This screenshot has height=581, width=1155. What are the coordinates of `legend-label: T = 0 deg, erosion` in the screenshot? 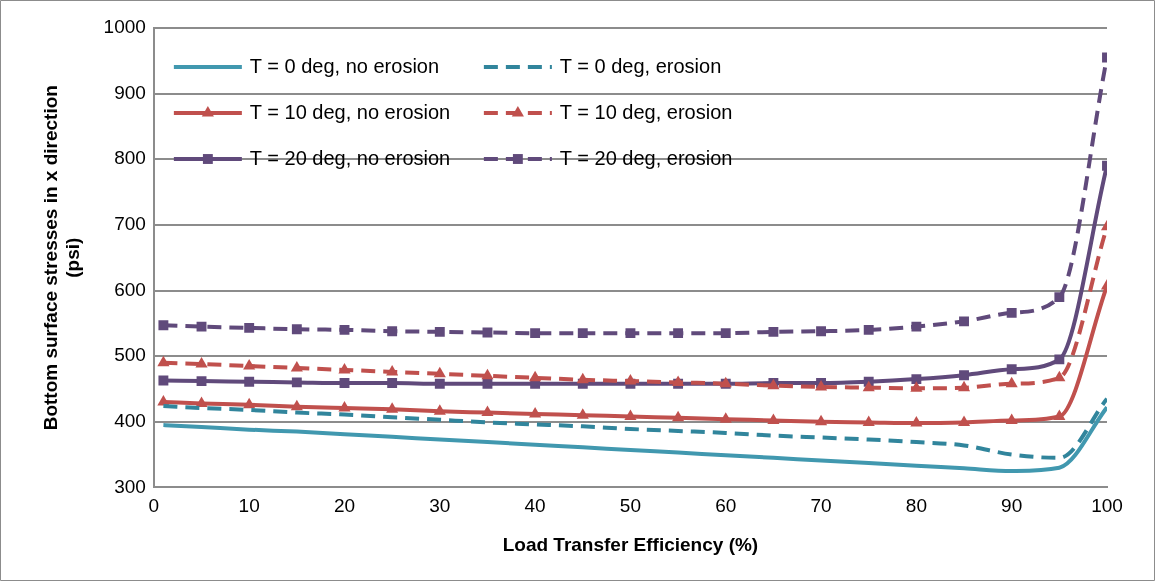 It's located at (640, 65).